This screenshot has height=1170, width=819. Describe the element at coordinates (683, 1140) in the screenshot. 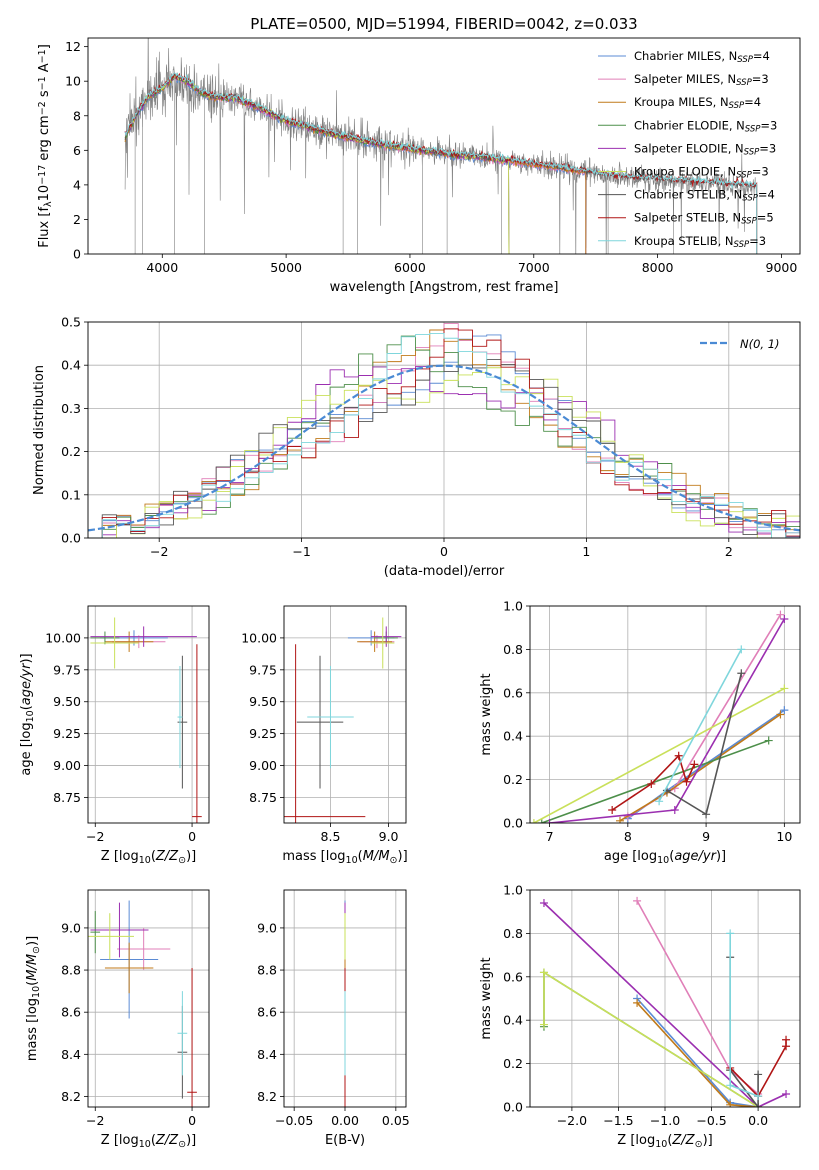

I see `label-part: Z/Z` at that location.